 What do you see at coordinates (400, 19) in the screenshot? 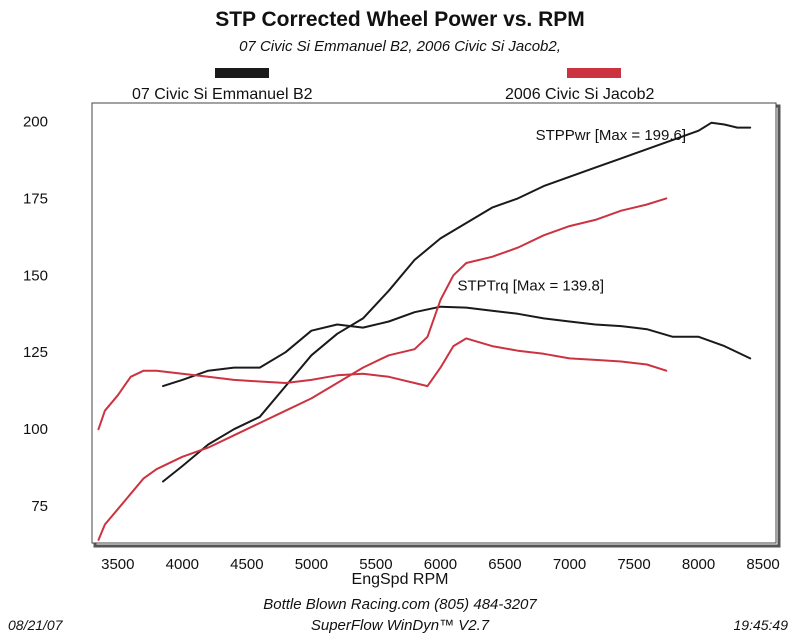
I see `chart-title: STP Corrected Wheel Power vs. RPM` at bounding box center [400, 19].